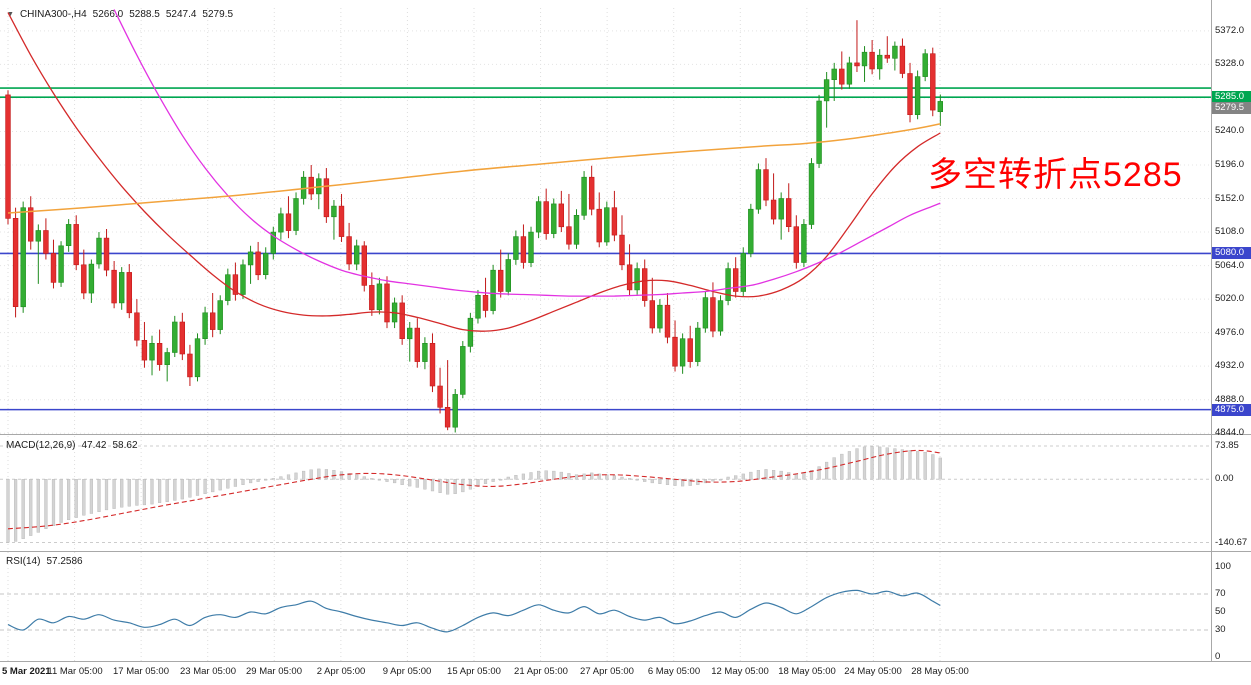  What do you see at coordinates (1230, 164) in the screenshot?
I see `price-axis-label: 5196.0` at bounding box center [1230, 164].